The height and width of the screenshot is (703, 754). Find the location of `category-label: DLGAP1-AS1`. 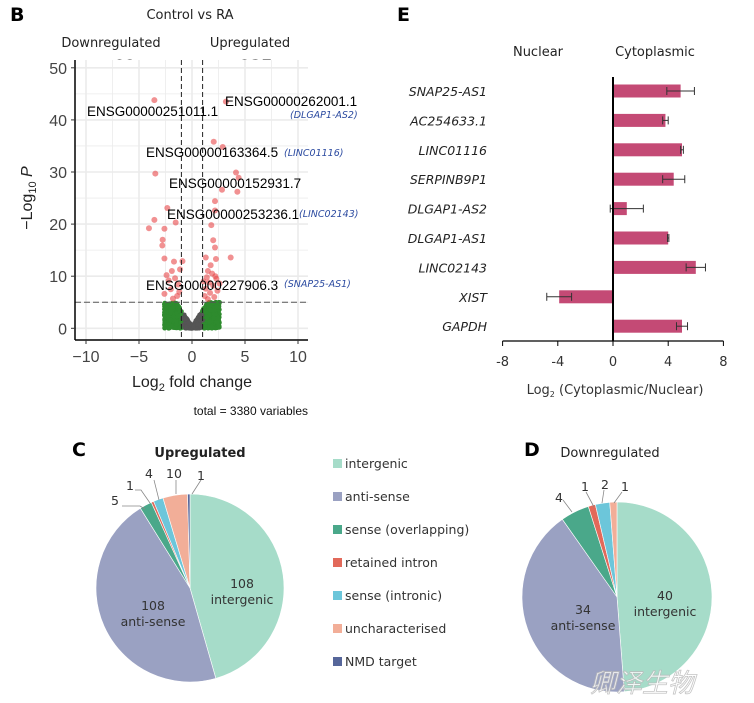

category-label: DLGAP1-AS1 is located at coordinates (447, 238).